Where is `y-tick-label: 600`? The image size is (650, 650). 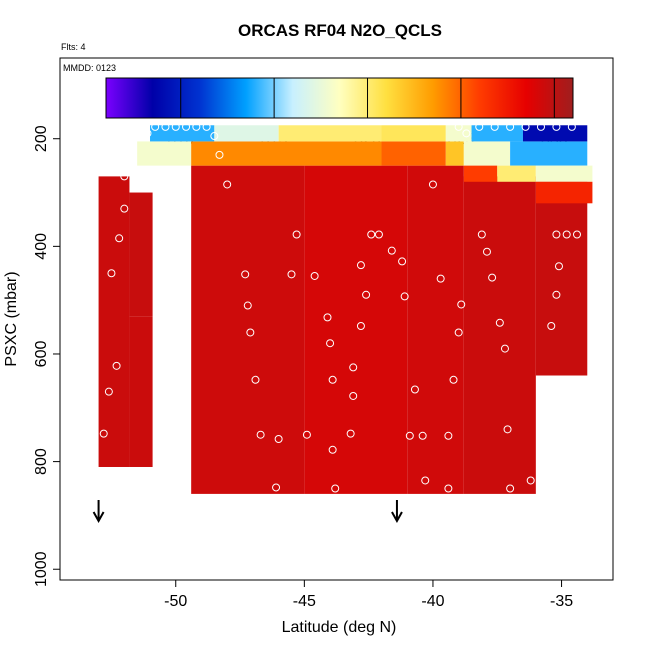 y-tick-label: 600 is located at coordinates (41, 354).